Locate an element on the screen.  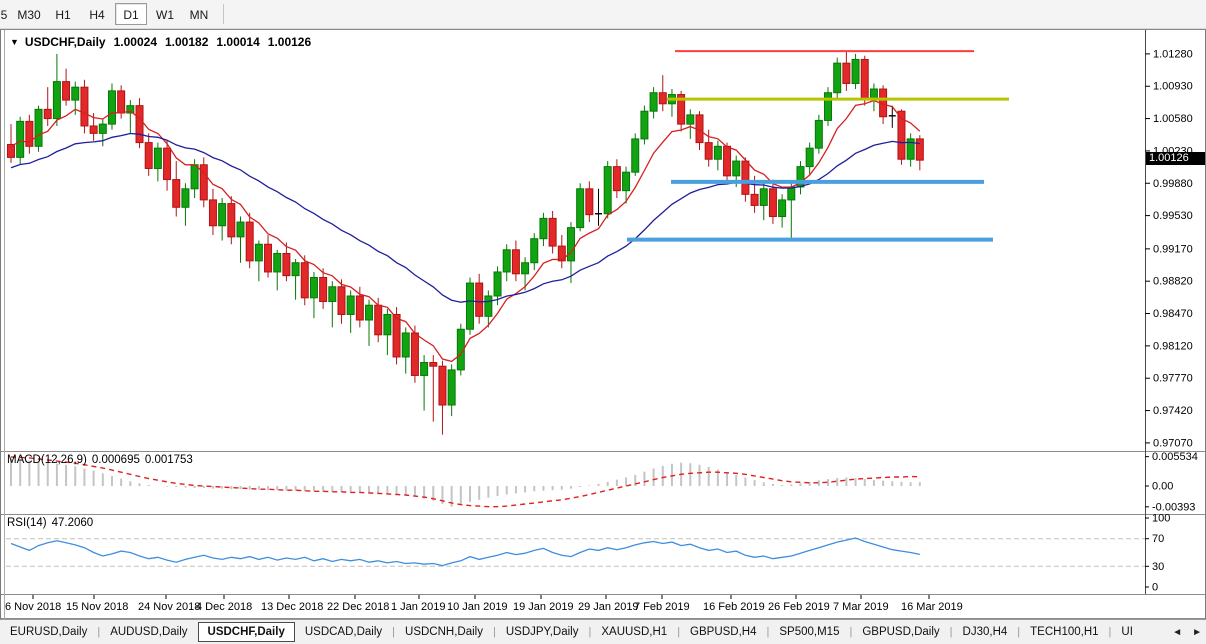
chart-tab-dj30-h4: DJ30,H4 is located at coordinates (985, 632).